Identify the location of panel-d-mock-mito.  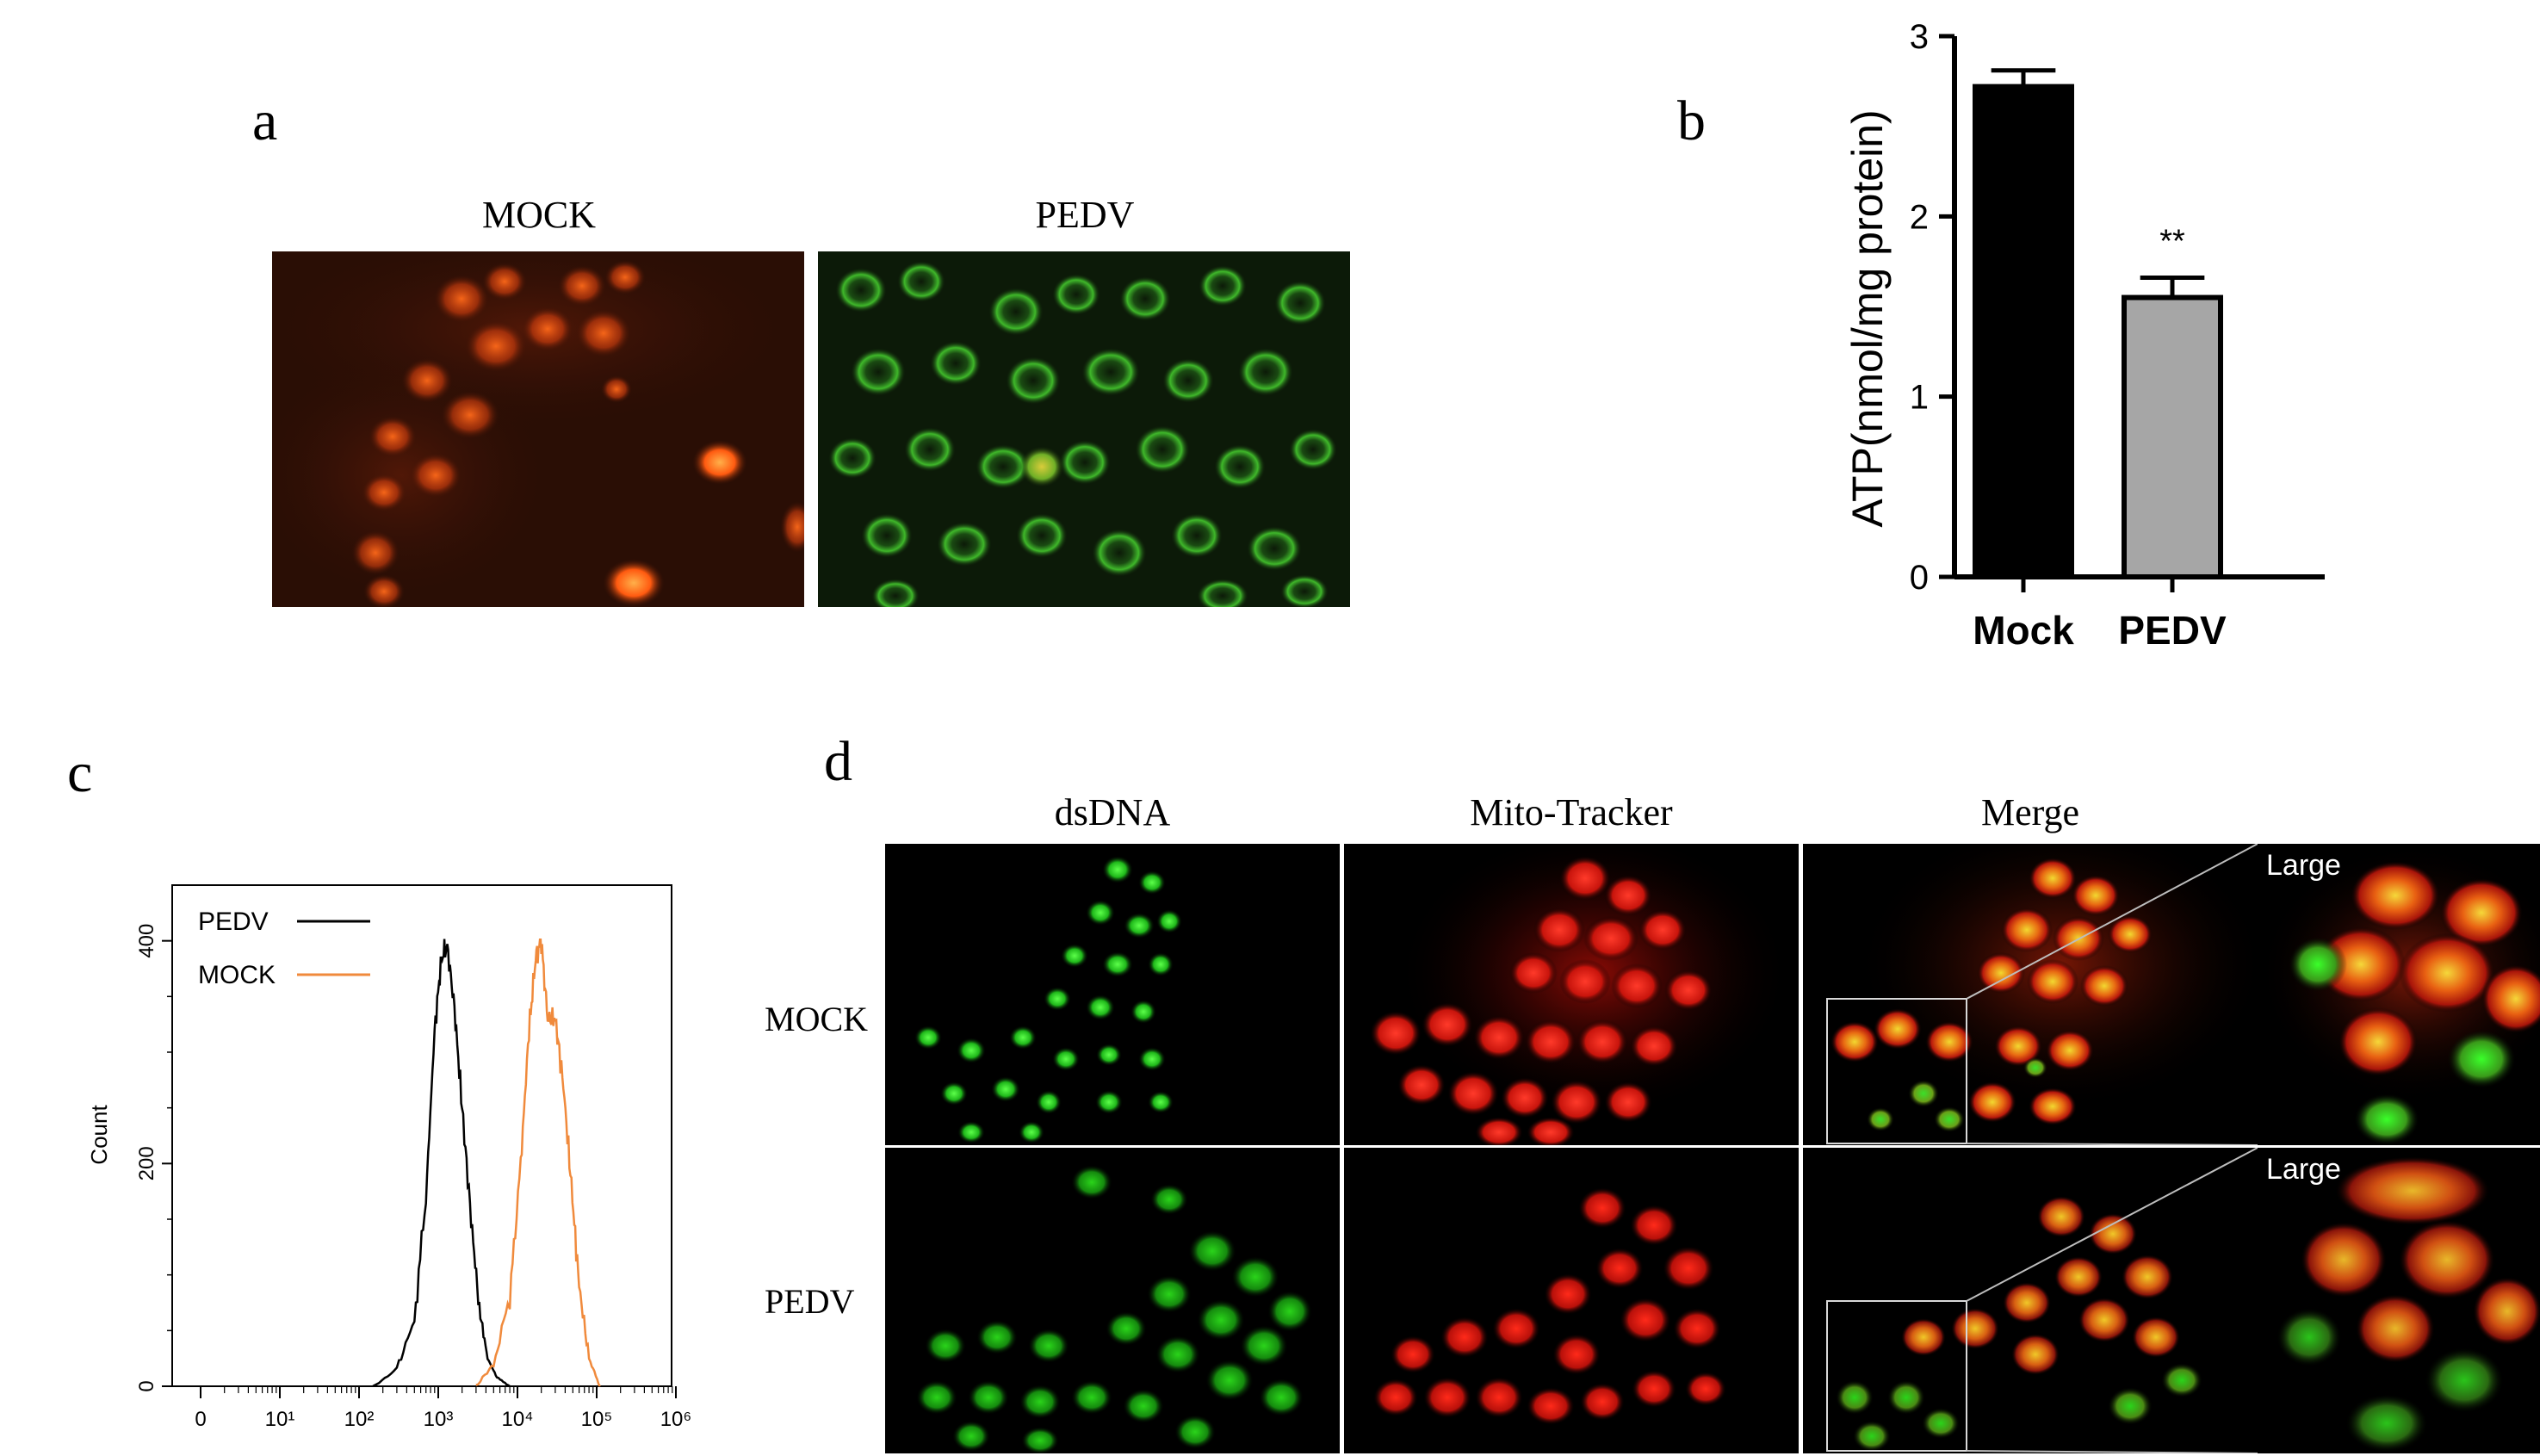
(1572, 995).